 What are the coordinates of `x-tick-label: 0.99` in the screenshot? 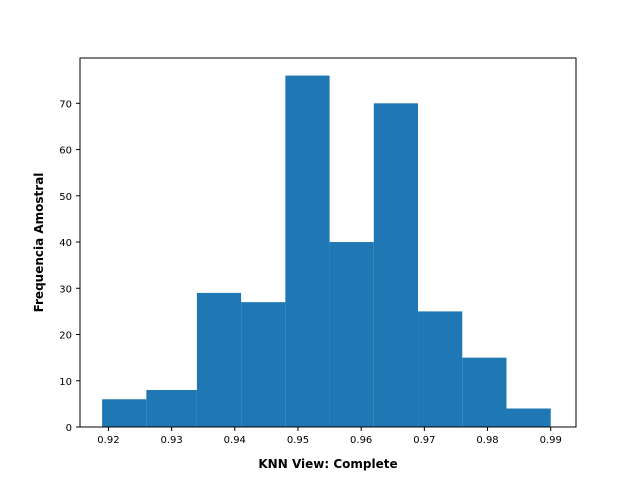 It's located at (551, 440).